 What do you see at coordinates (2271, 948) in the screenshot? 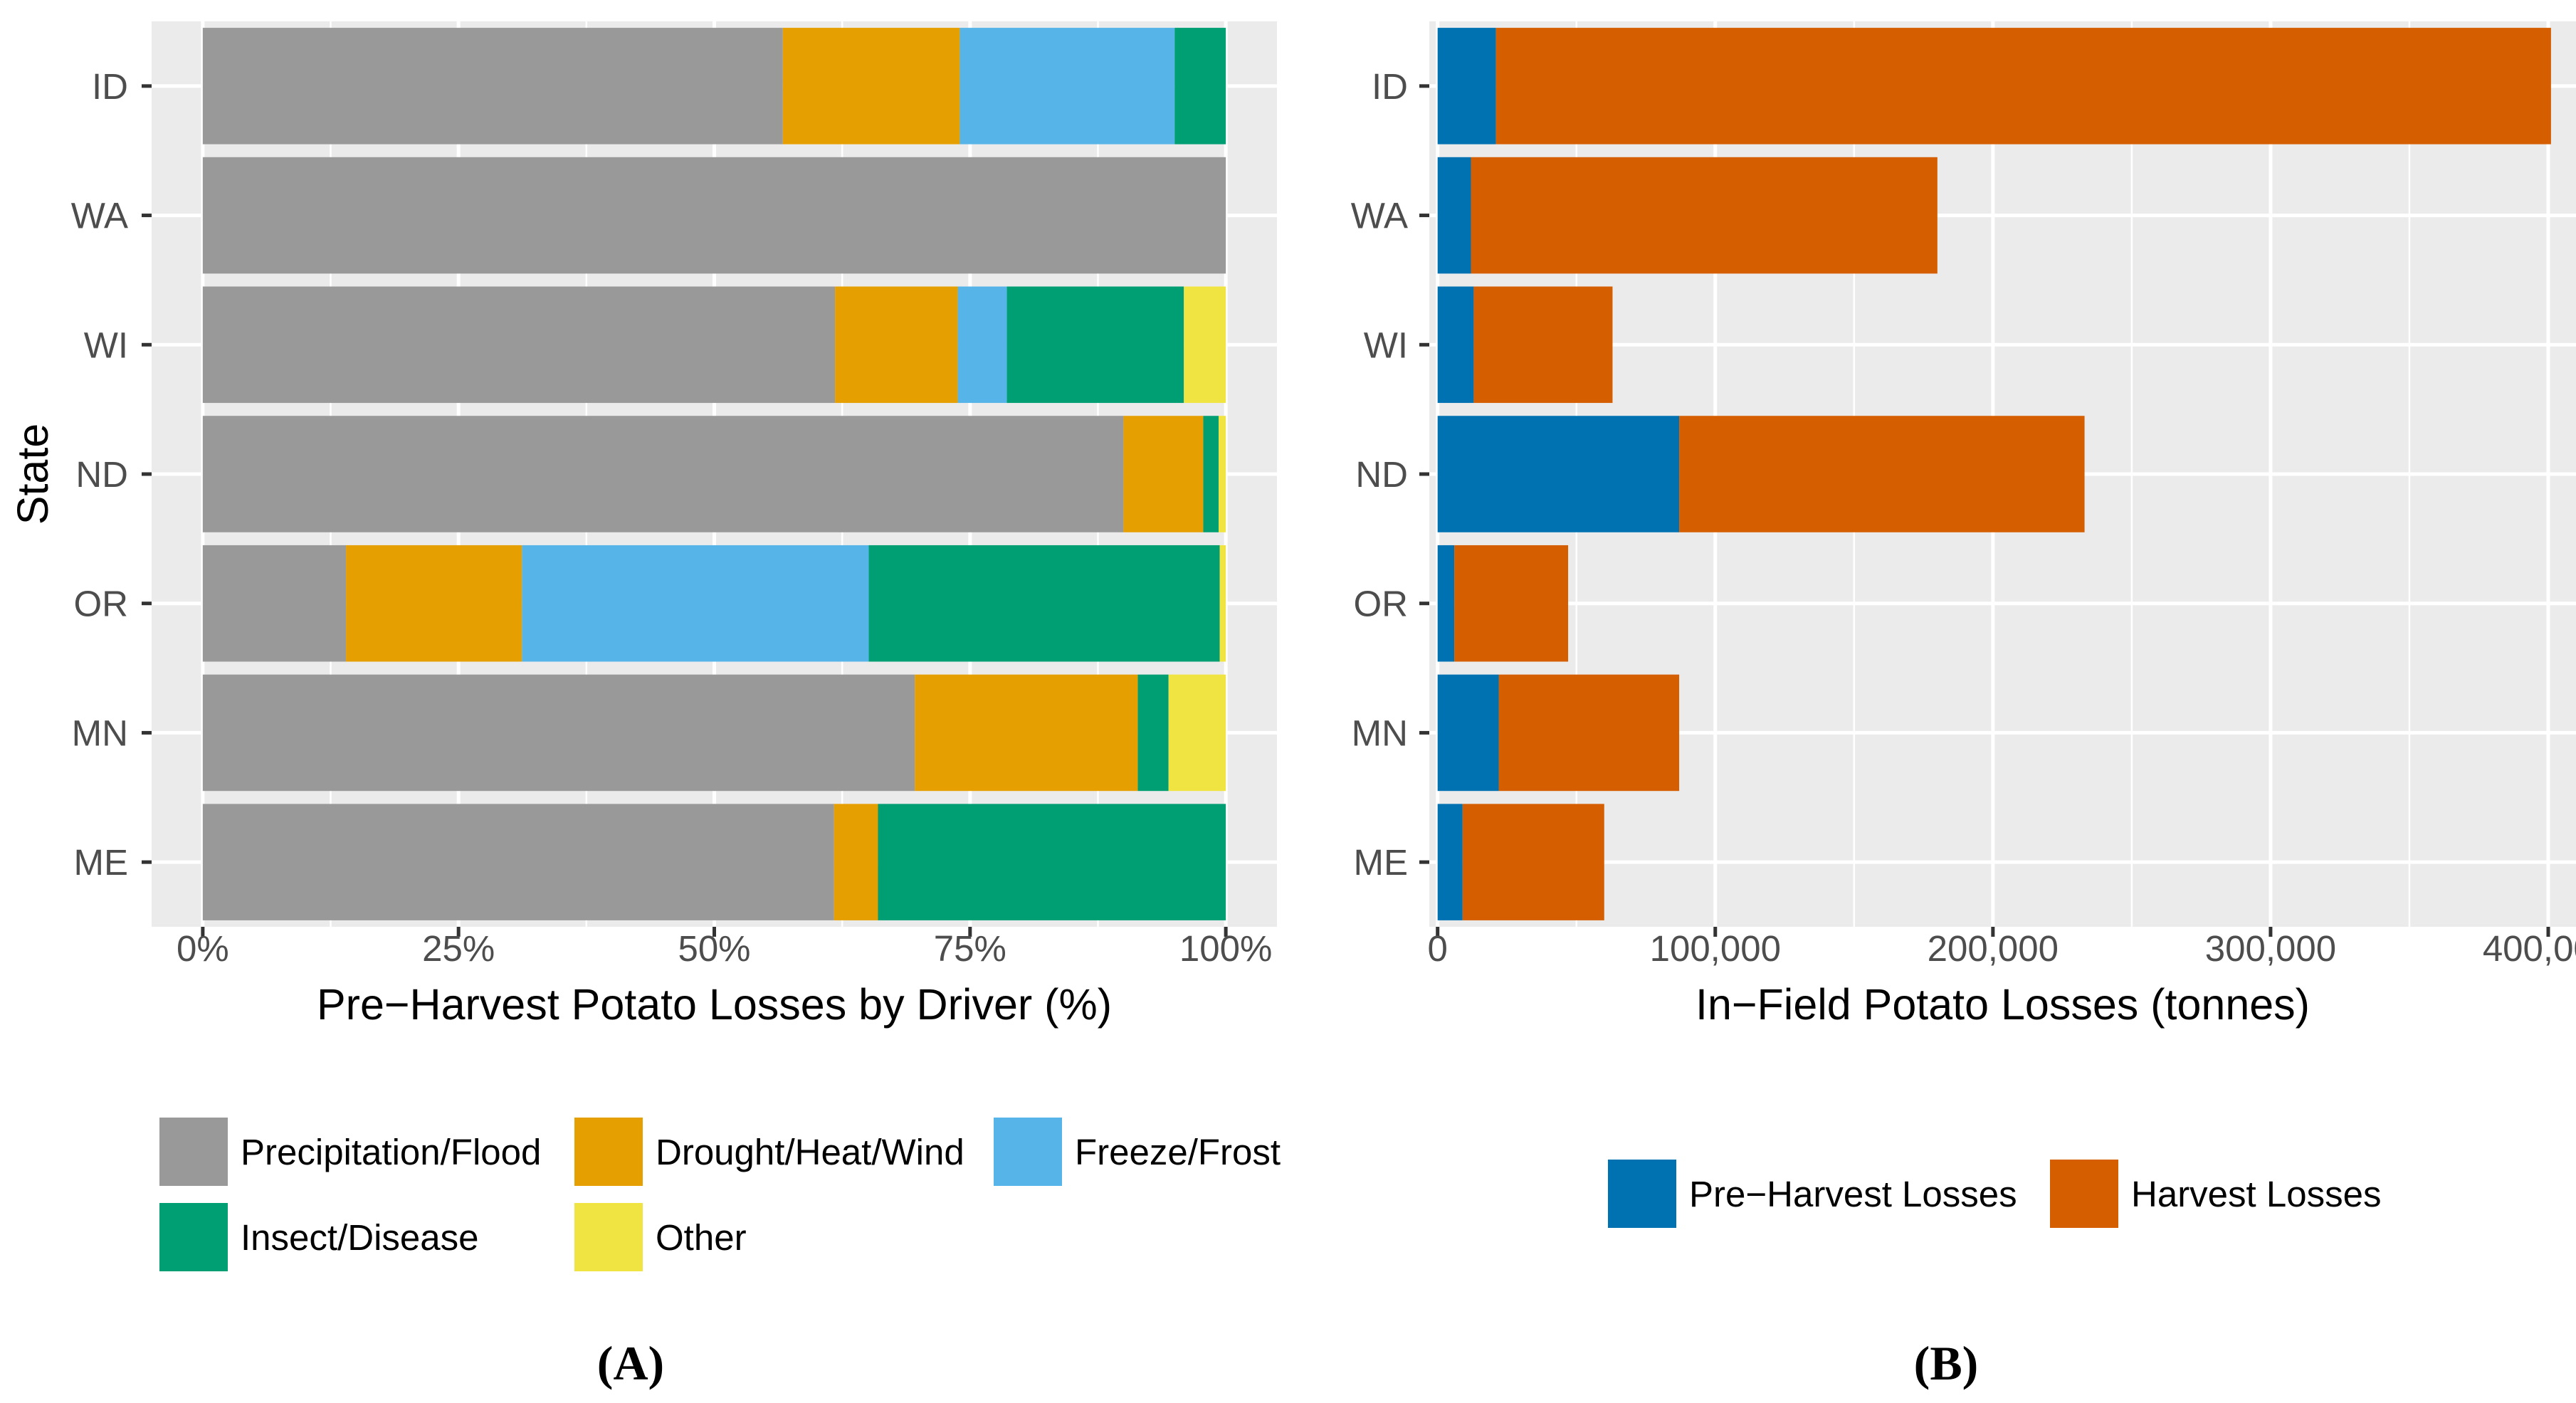
I see `x-tick-label: 300,000` at bounding box center [2271, 948].